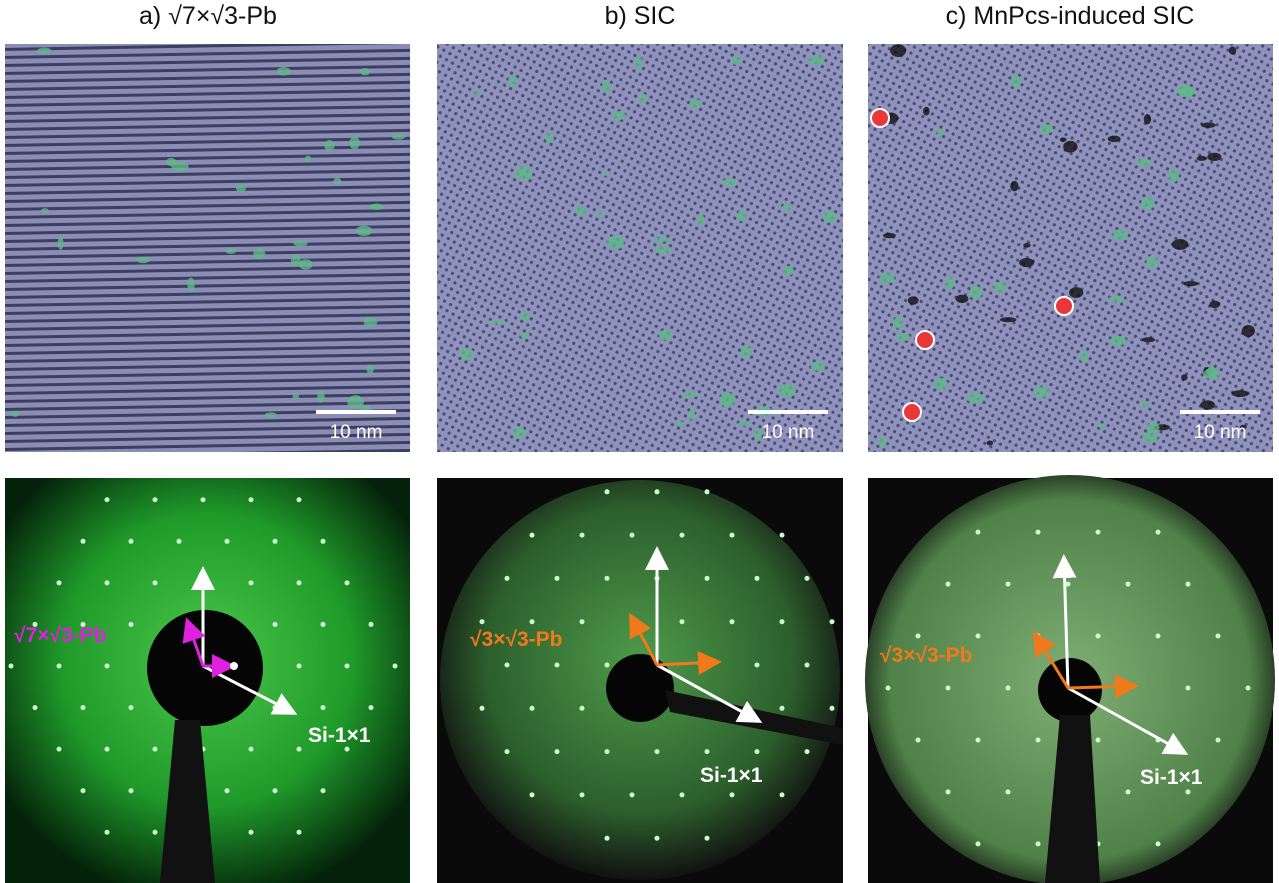 The image size is (1279, 883). I want to click on leed-label: √7×√3-Pb, so click(60, 635).